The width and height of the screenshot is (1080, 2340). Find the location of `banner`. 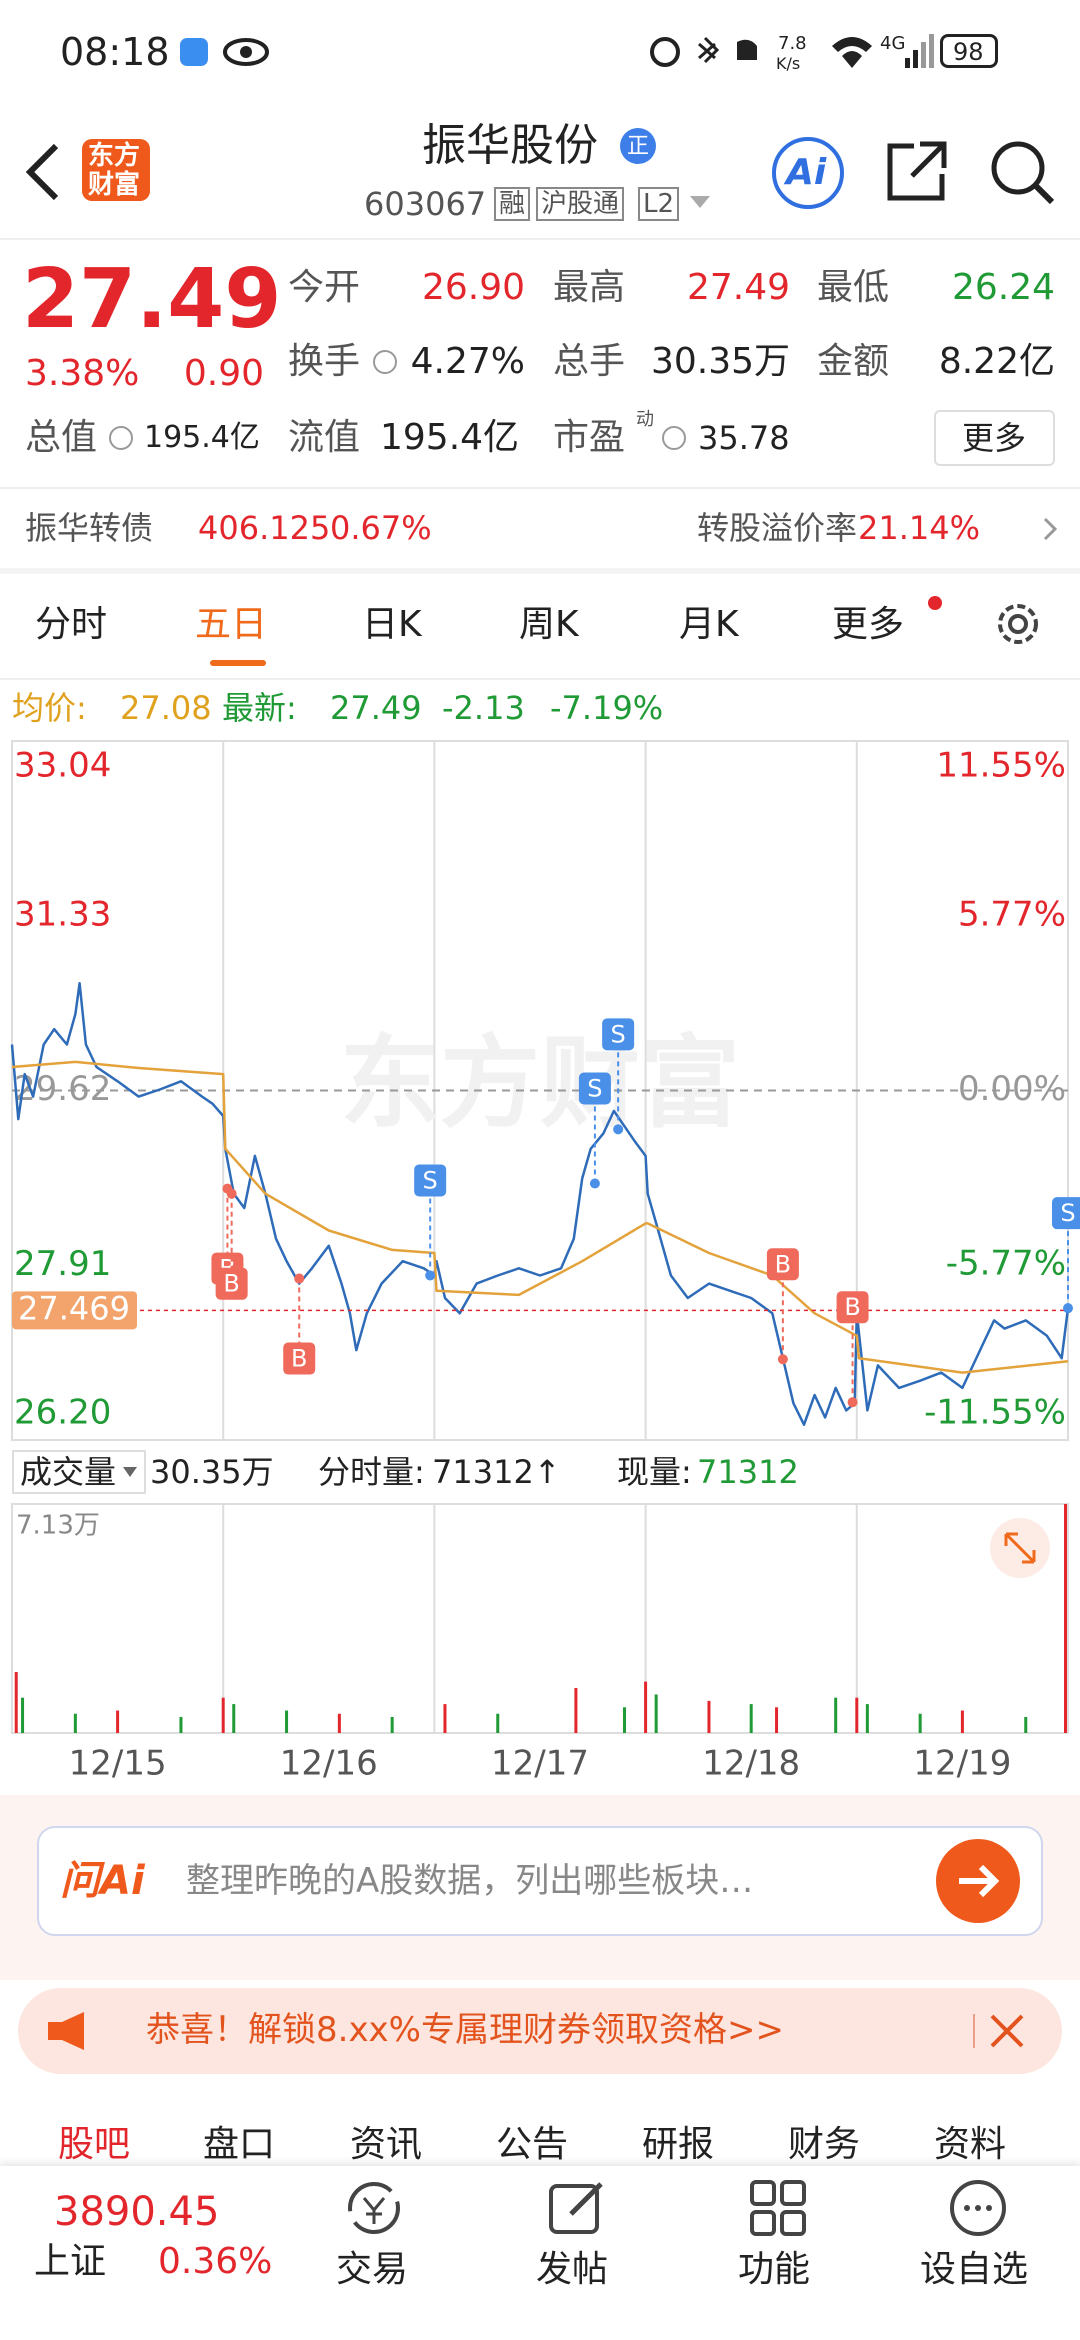

banner is located at coordinates (540, 2031).